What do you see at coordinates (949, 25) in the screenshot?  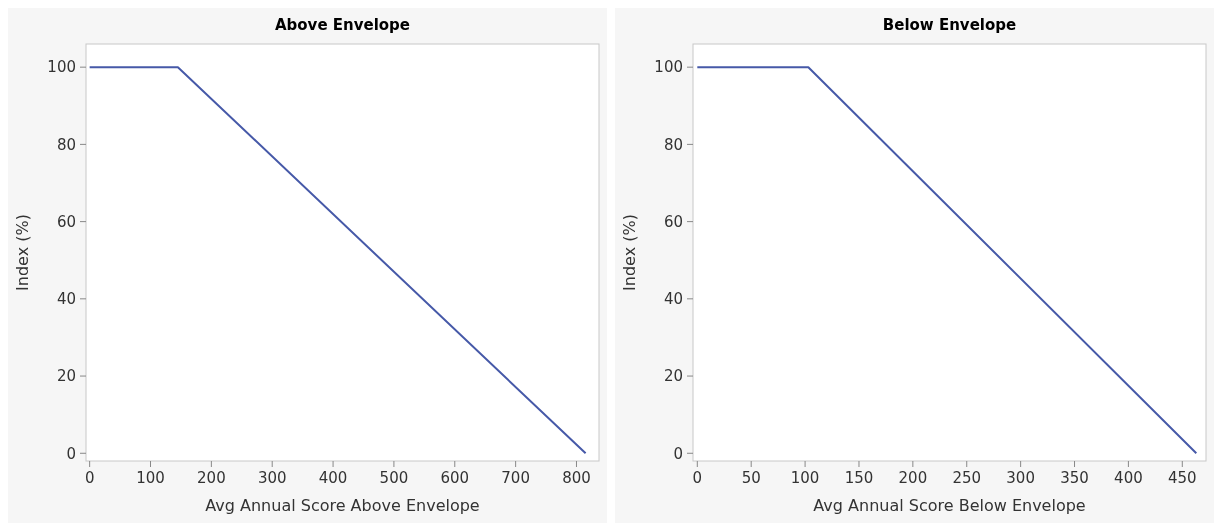 I see `chart-title: Below Envelope` at bounding box center [949, 25].